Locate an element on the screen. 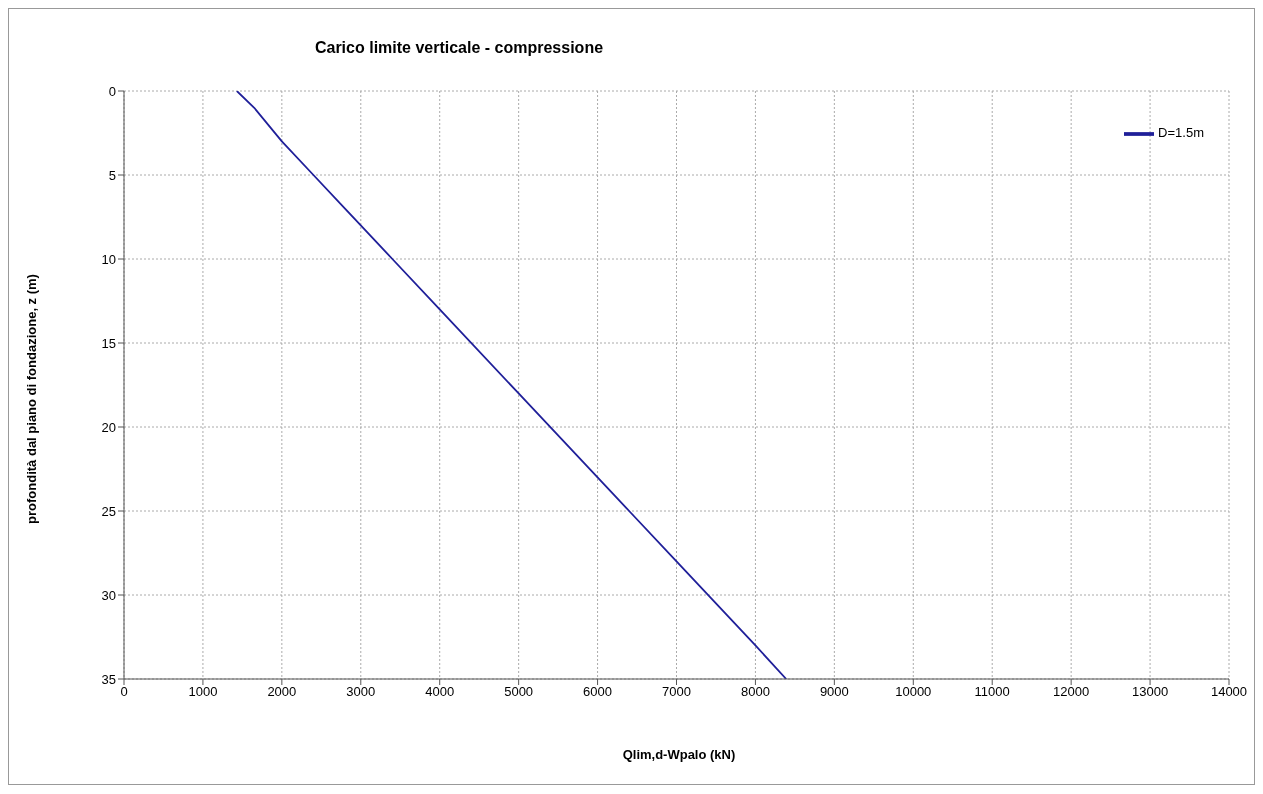  y-tick-label: 20 is located at coordinates (108, 427).